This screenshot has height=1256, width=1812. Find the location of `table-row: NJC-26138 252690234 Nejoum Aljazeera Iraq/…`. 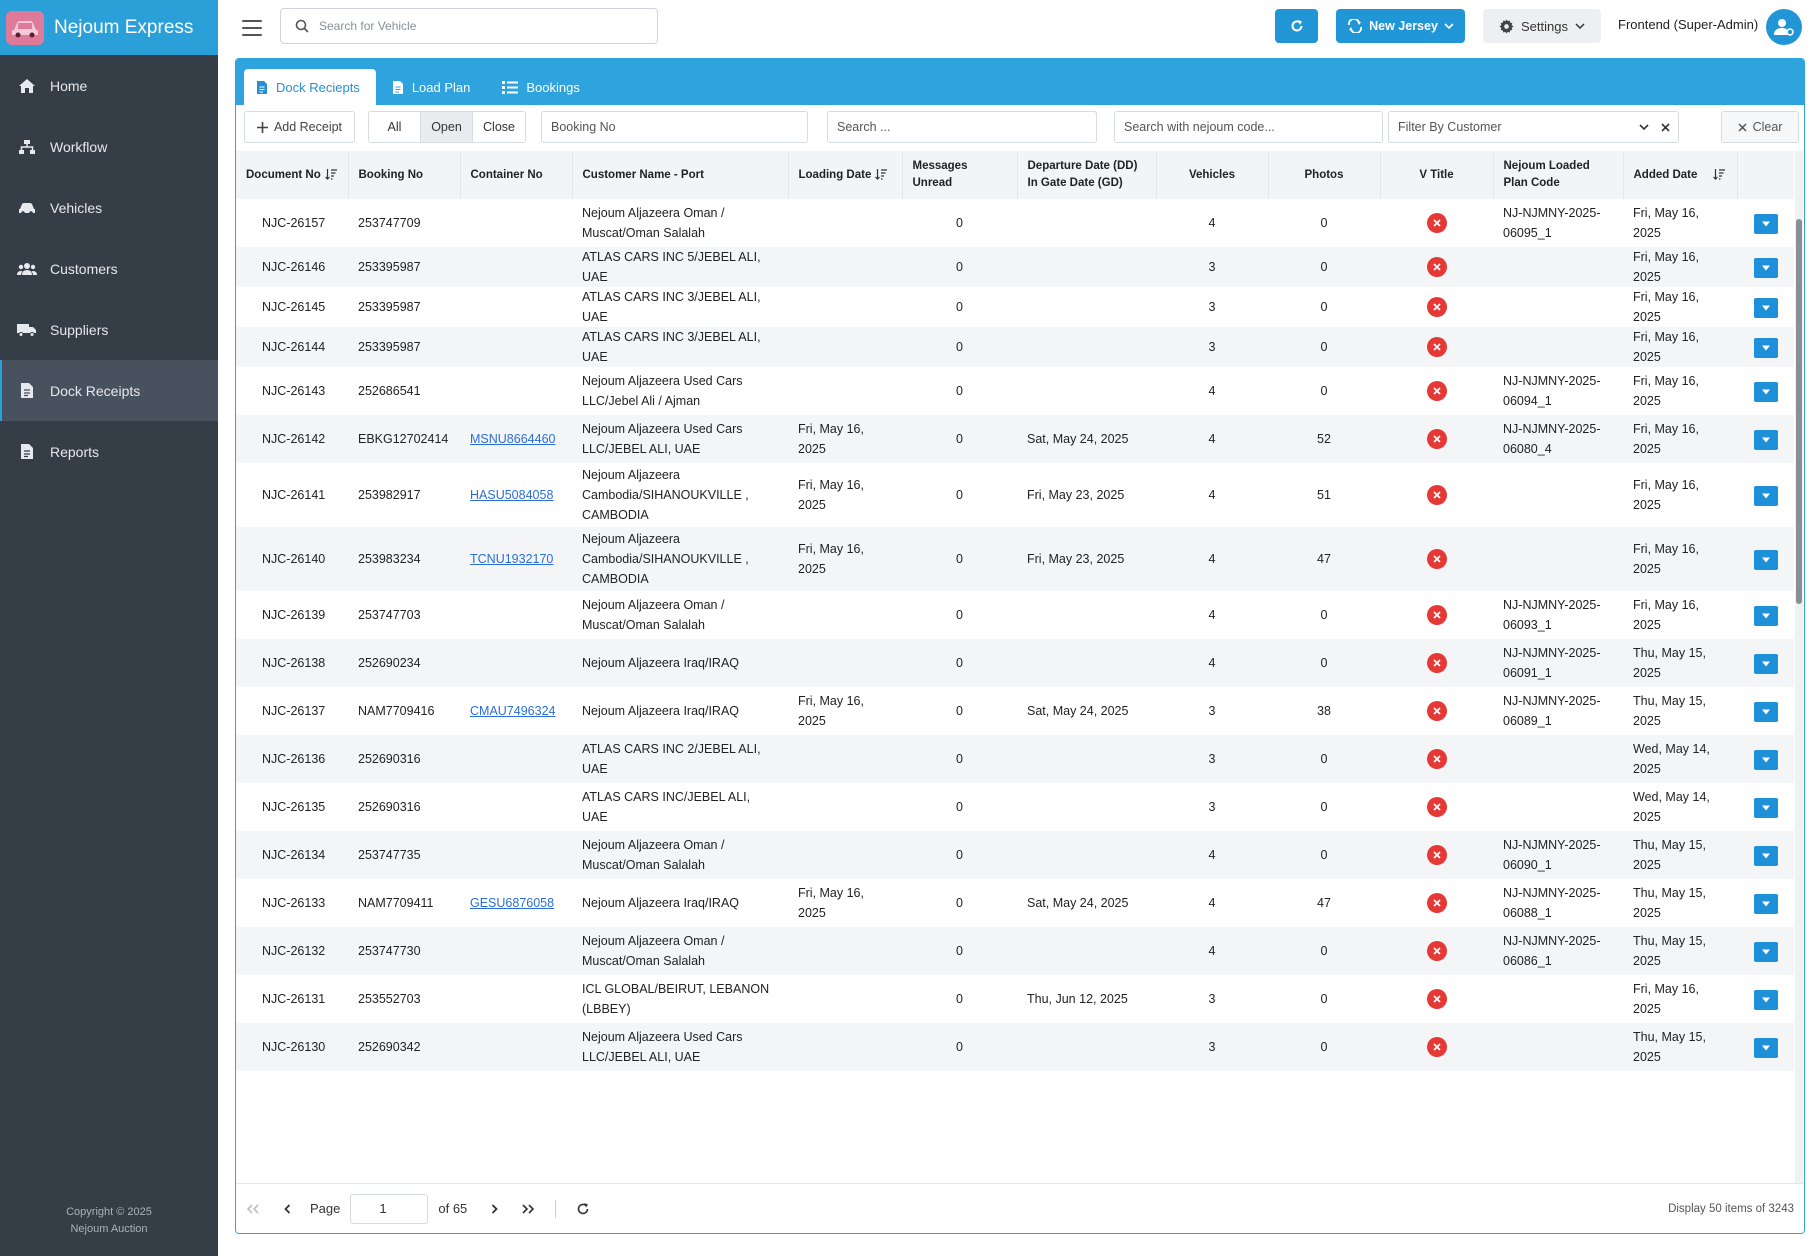

table-row: NJC-26138 252690234 Nejoum Aljazeera Iraq/… is located at coordinates (1015, 663).